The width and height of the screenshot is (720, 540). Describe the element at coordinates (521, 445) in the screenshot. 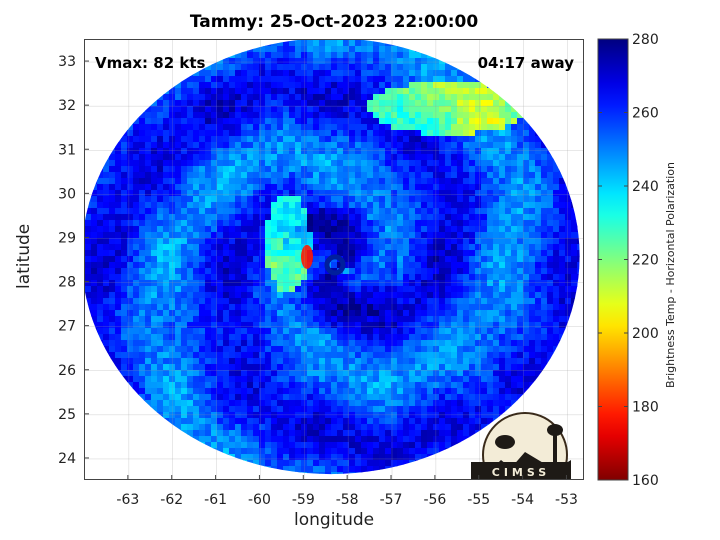

I see `cimss-logo: CIMSS` at that location.